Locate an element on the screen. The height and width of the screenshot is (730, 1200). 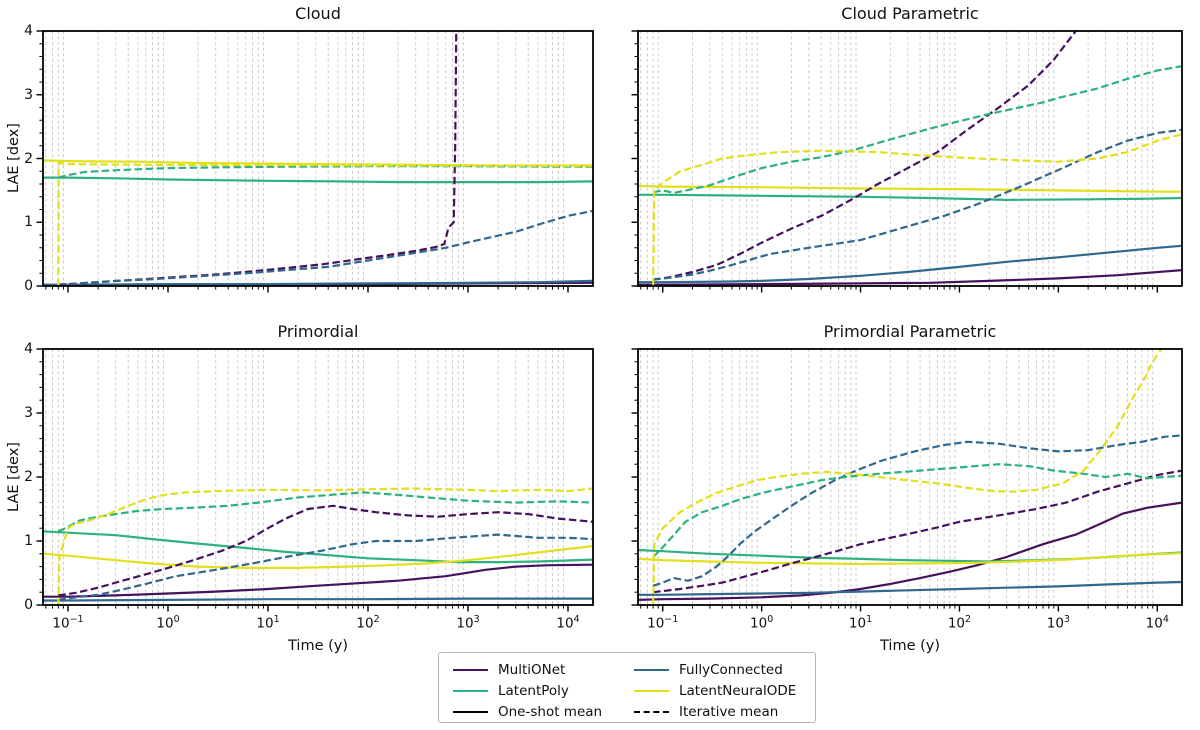
x-axis-label-left: Time (y) is located at coordinates (318, 646).